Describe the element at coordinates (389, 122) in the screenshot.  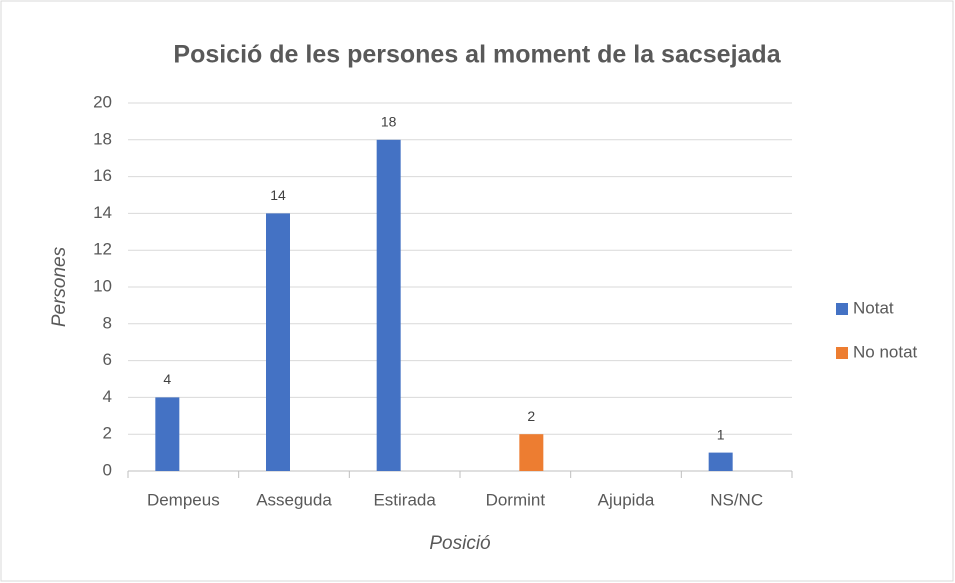
I see `data-label: 18` at that location.